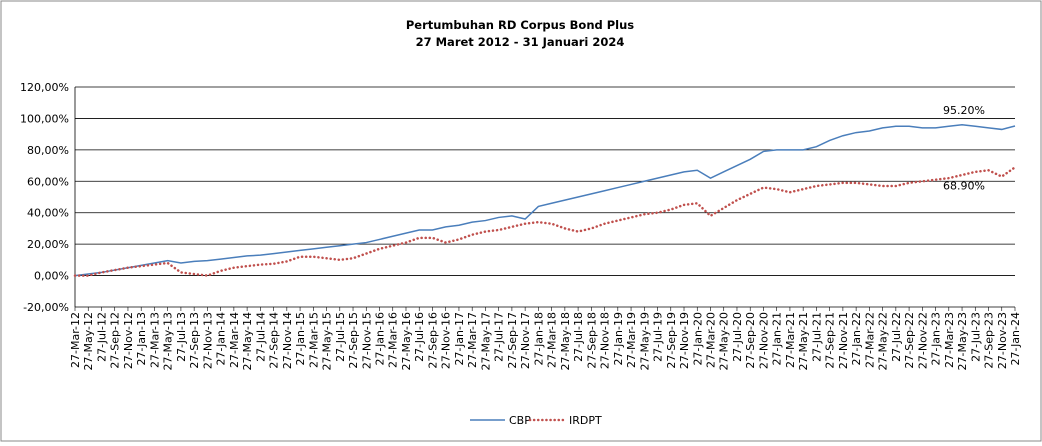  What do you see at coordinates (644, 341) in the screenshot?
I see `x-tick-label: 27-May-19` at bounding box center [644, 341].